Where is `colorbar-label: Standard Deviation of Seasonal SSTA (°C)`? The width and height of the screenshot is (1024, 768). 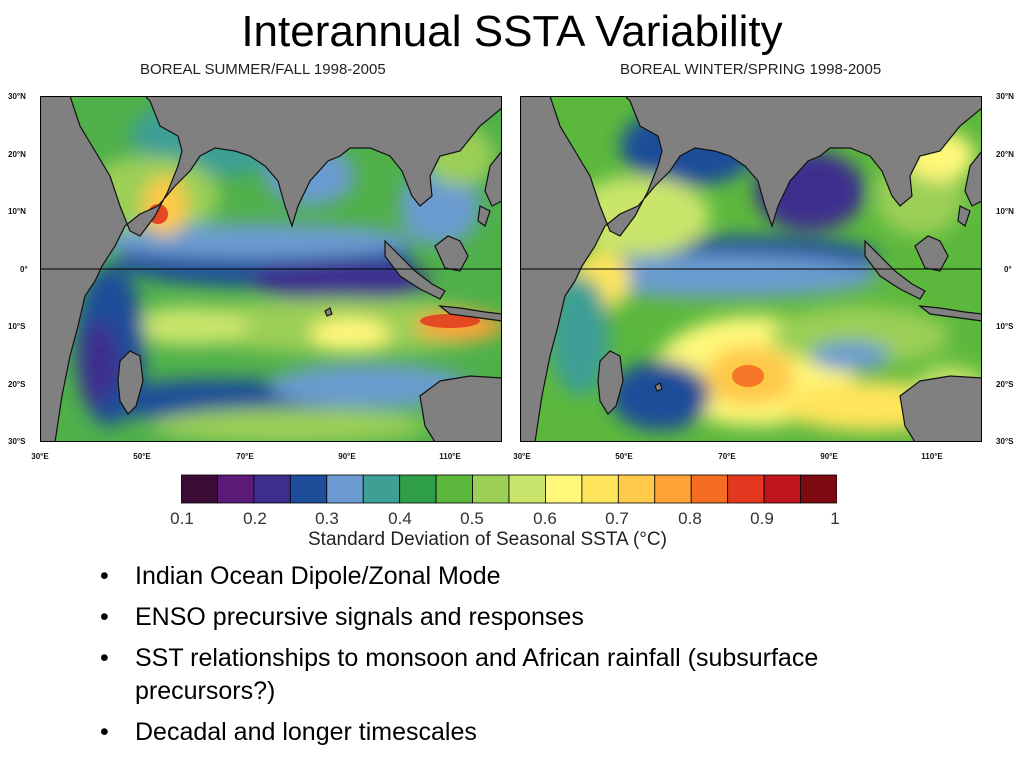
colorbar-label: Standard Deviation of Seasonal SSTA (°C) is located at coordinates (487, 539).